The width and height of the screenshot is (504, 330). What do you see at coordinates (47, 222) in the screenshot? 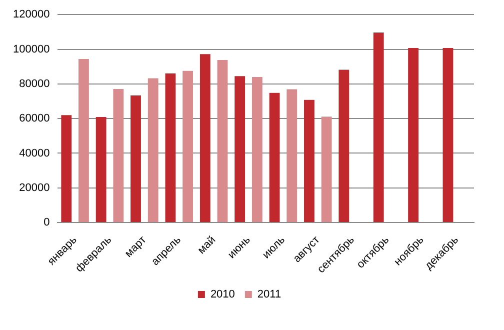
I see `y-tick-label: 0` at bounding box center [47, 222].